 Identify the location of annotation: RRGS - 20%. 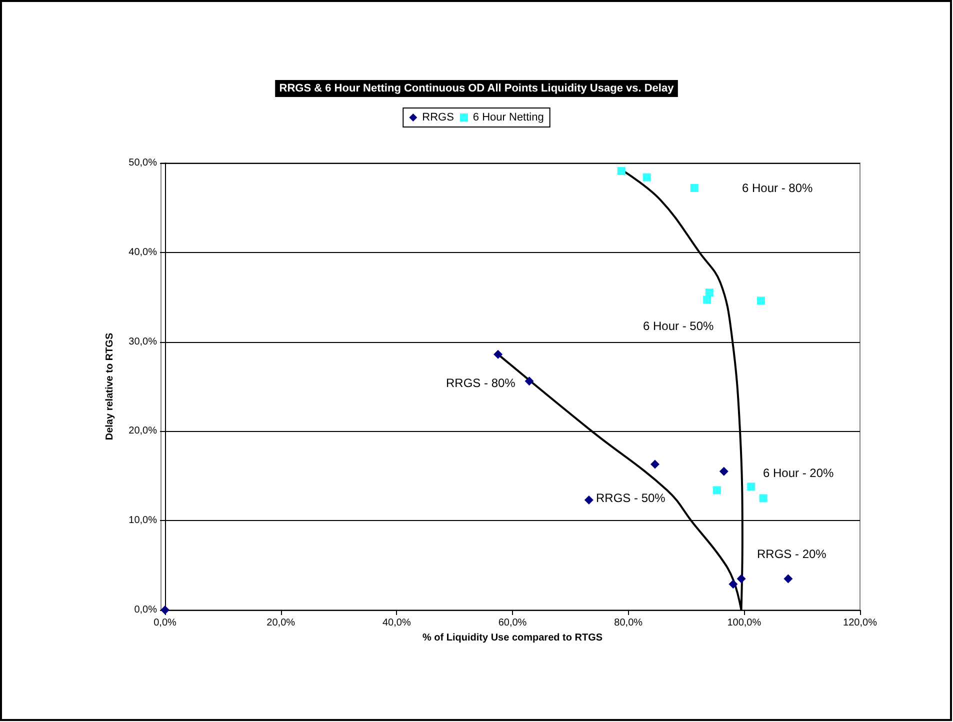
(792, 554).